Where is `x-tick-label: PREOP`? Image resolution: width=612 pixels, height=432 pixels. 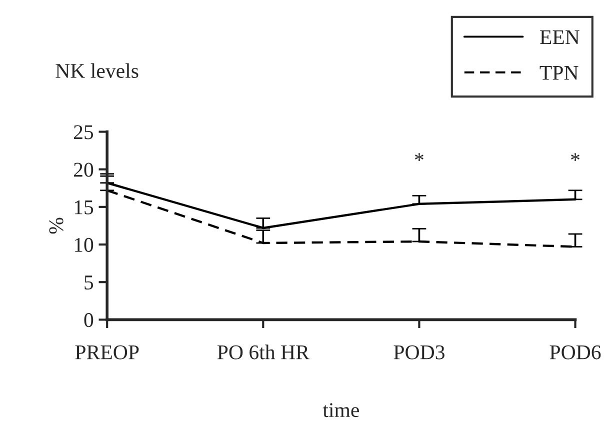
x-tick-label: PREOP is located at coordinates (107, 352).